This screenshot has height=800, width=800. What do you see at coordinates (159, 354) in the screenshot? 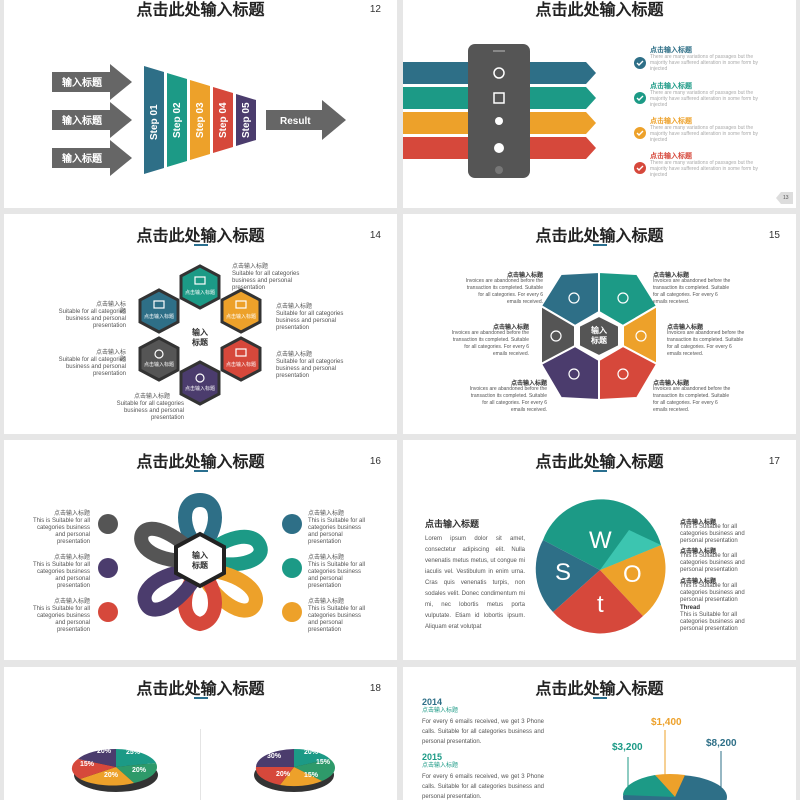
I see `leaf-icon` at bounding box center [159, 354].